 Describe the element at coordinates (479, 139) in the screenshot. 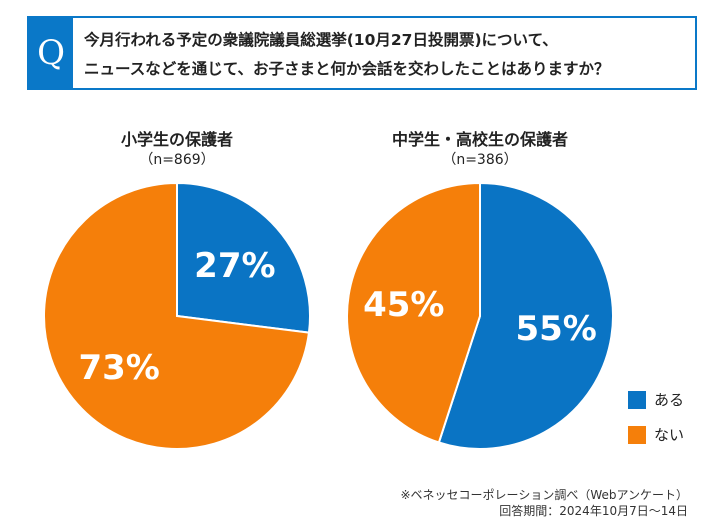

I see `pie2-title: 中学生・高校生の保護者` at that location.